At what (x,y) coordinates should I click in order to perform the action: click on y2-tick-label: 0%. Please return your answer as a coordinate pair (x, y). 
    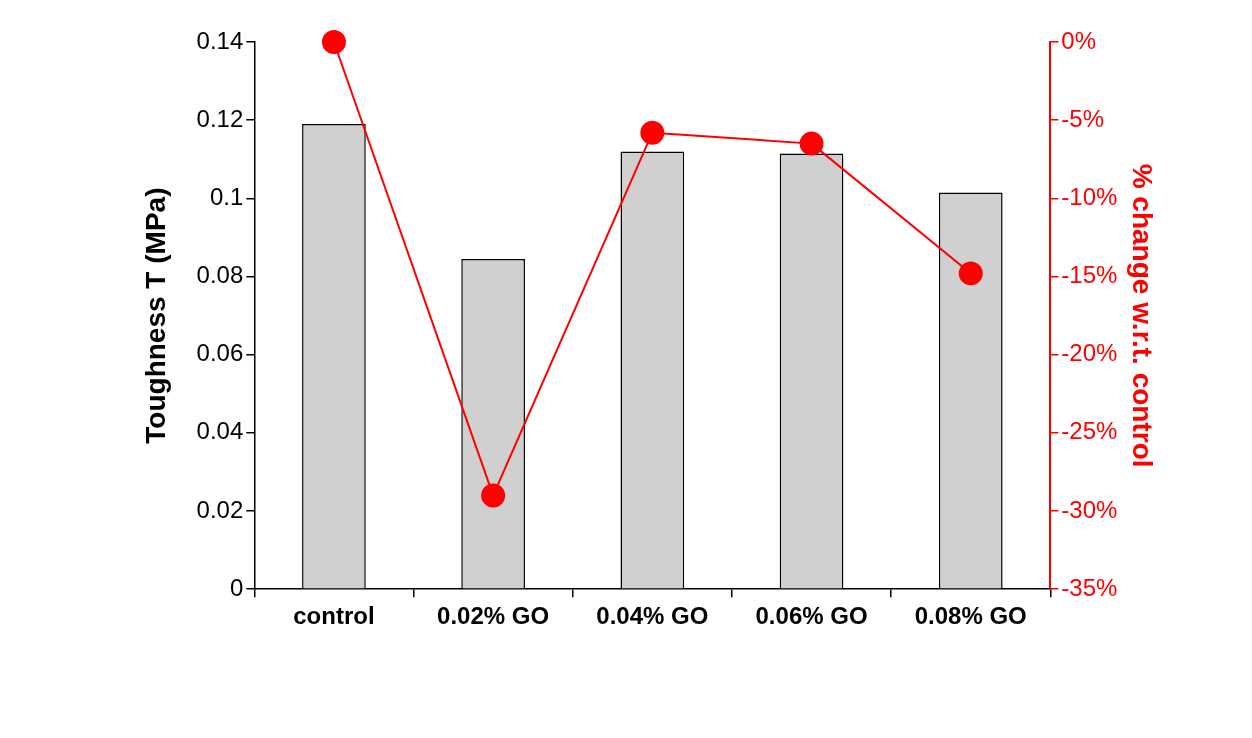
    Looking at the image, I should click on (1079, 40).